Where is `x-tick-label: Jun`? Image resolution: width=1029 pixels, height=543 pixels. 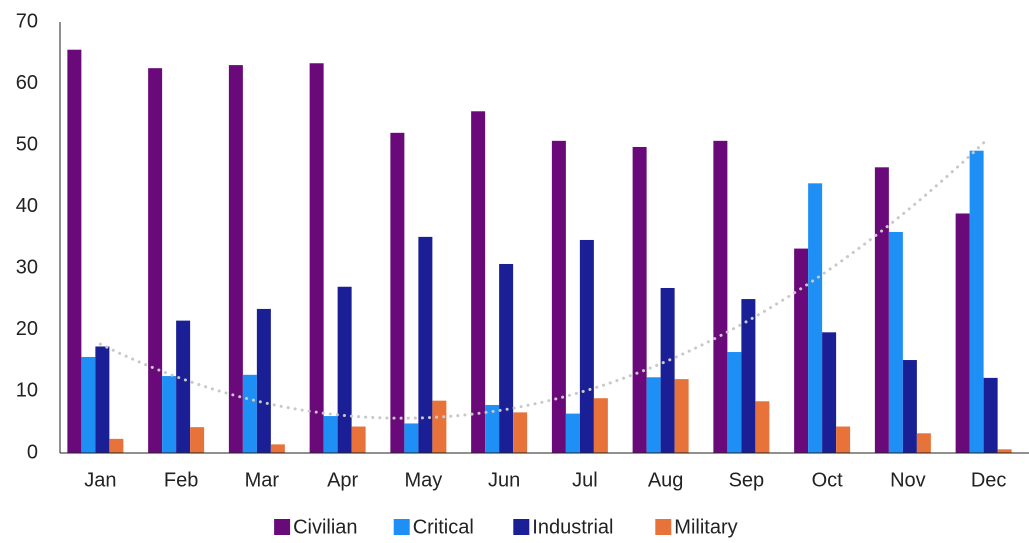
x-tick-label: Jun is located at coordinates (504, 480).